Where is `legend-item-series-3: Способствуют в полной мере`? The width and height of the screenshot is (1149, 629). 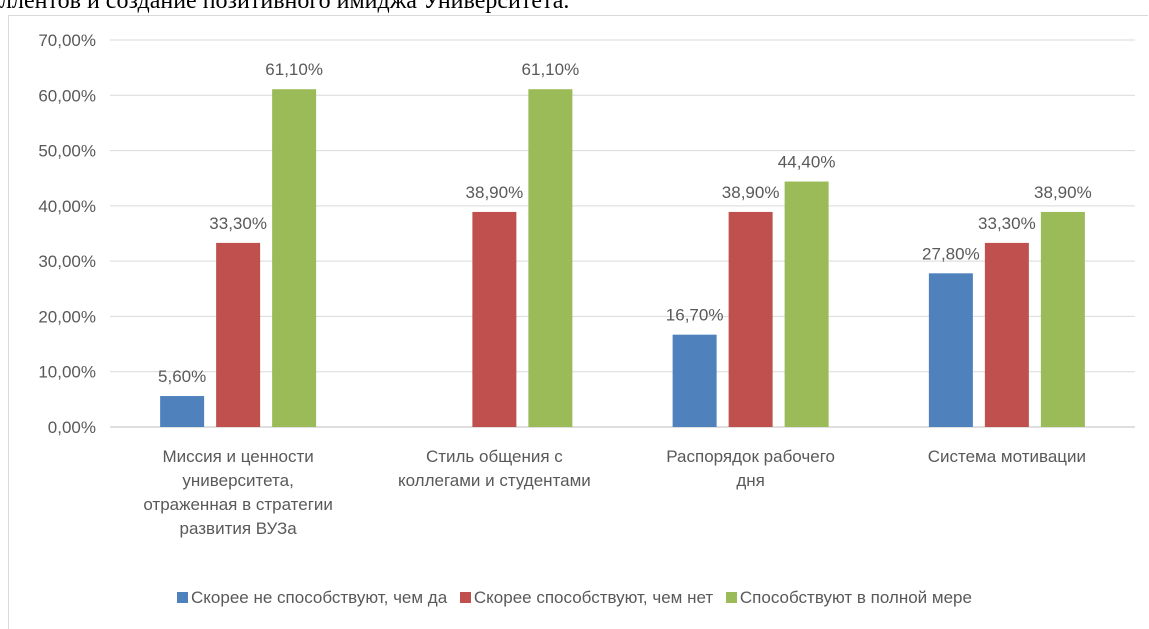 legend-item-series-3: Способствуют в полной мере is located at coordinates (848, 598).